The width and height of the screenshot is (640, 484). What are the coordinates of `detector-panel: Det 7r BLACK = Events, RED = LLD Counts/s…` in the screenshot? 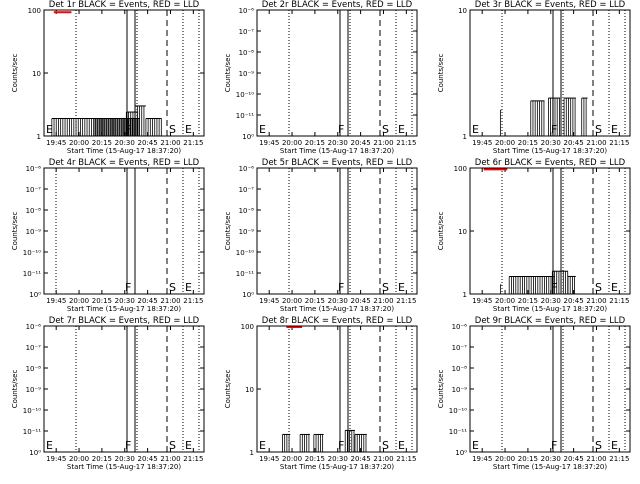 It's located at (108, 393).